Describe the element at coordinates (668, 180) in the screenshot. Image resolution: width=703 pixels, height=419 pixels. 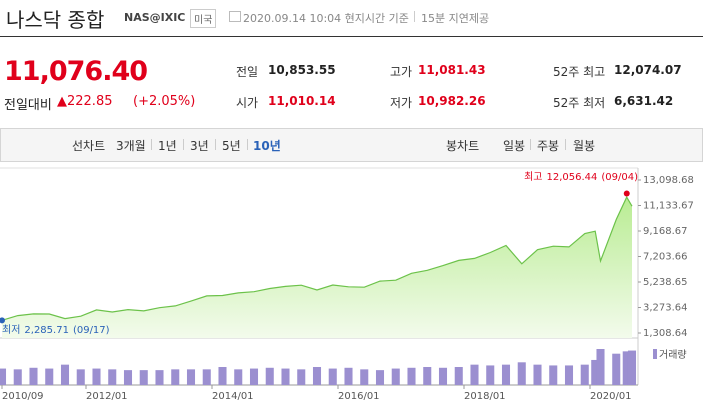
I see `y-tick-label: 13,098.68` at that location.